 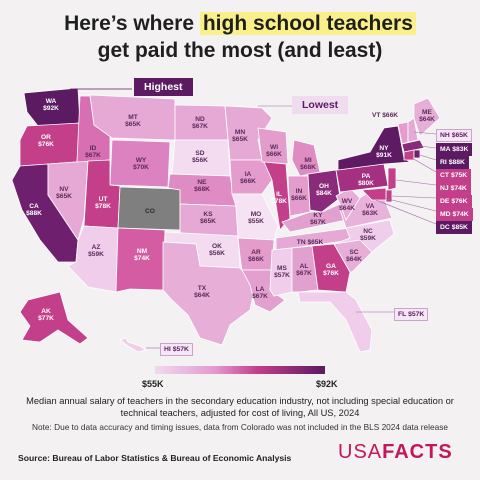 What do you see at coordinates (445, 149) in the screenshot?
I see `callout-ma-abbr: MA` at bounding box center [445, 149].